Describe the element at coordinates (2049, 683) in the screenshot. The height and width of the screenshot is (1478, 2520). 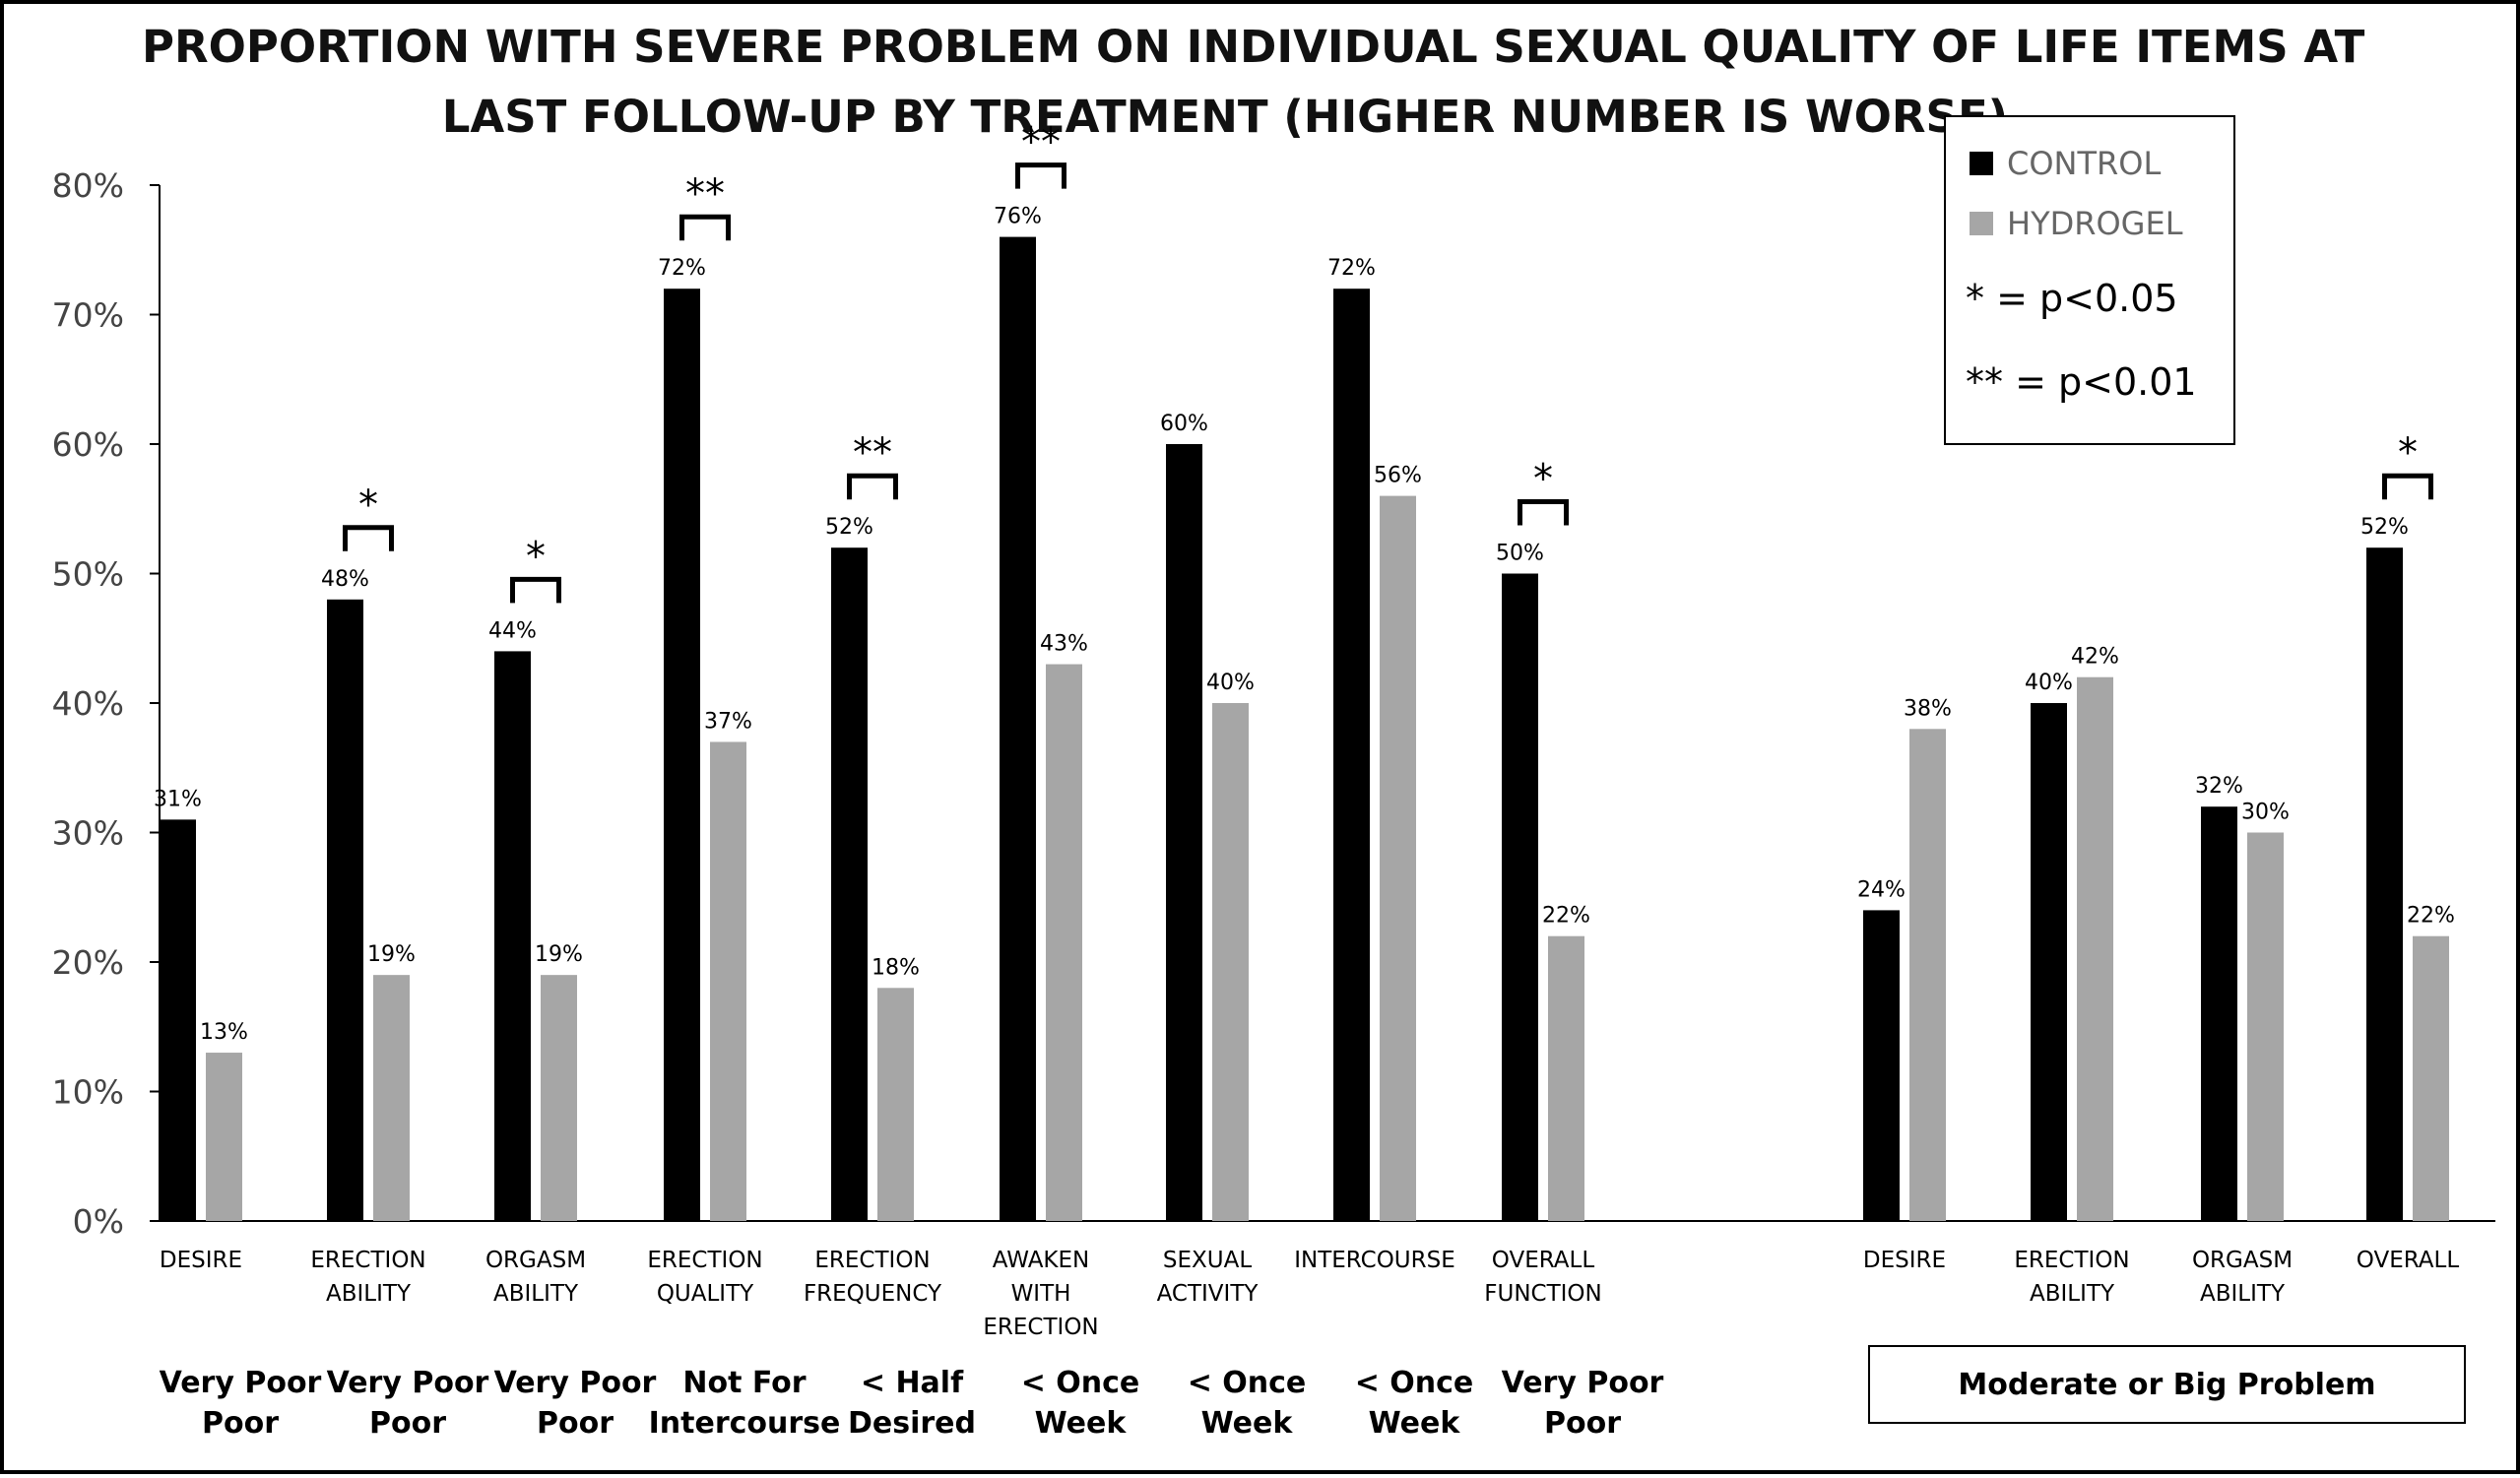
I see `data-label-control: 40%` at that location.